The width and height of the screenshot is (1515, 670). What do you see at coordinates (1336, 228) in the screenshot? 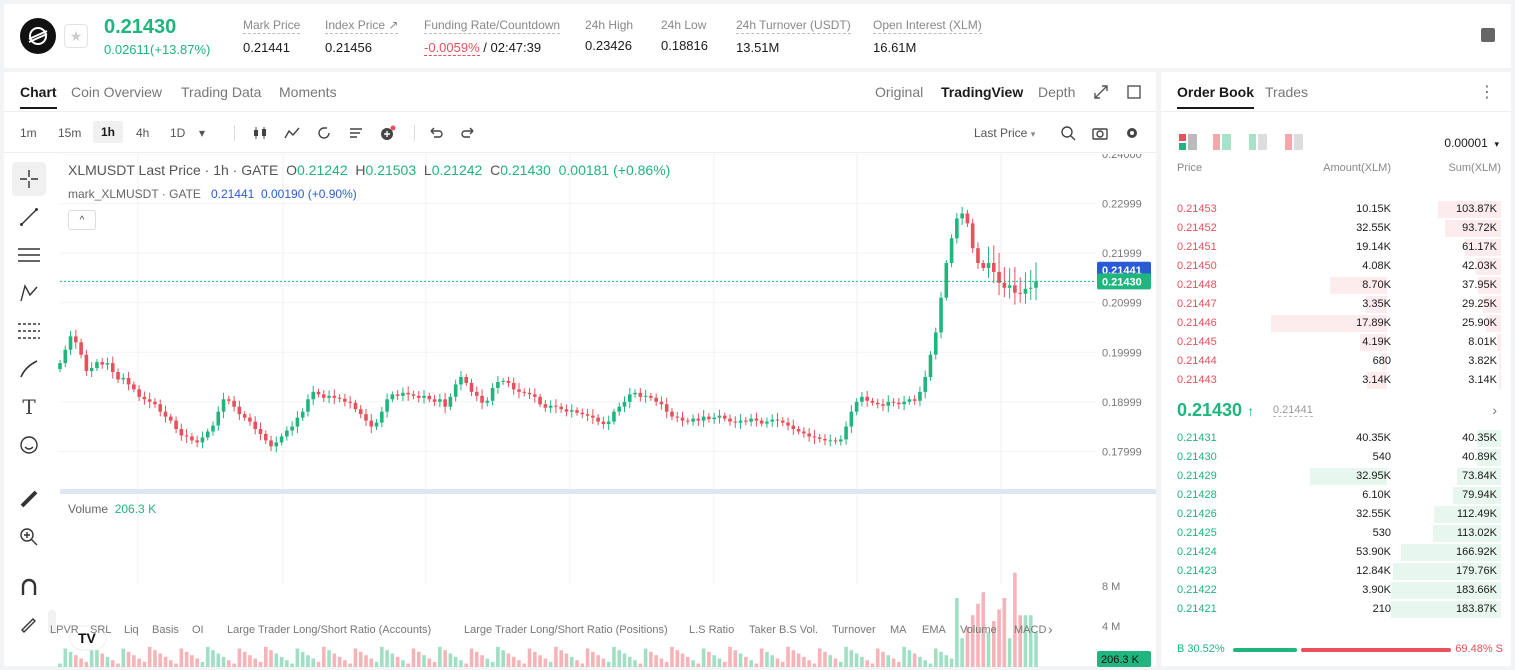
I see `ask-row: 0.21452 32.55K 93.72K` at bounding box center [1336, 228].